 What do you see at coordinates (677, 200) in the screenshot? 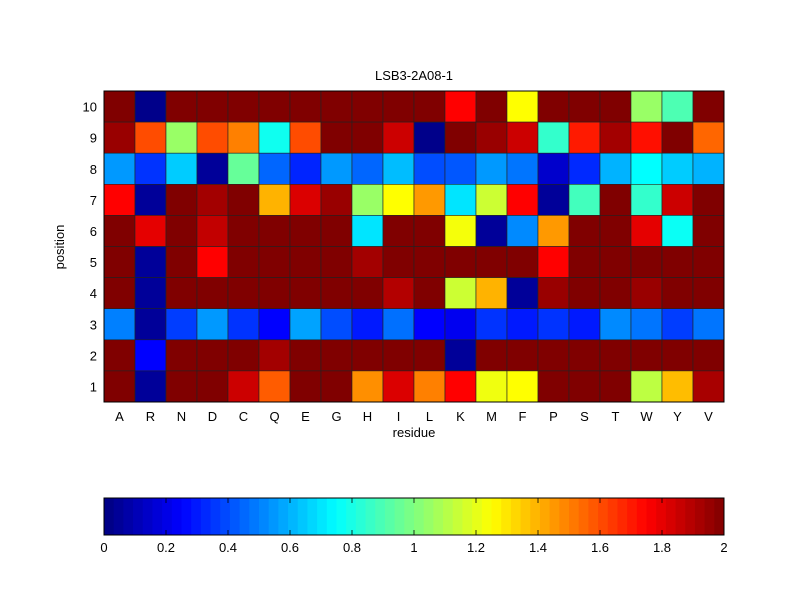
I see `heatmap-cell-7-Y` at bounding box center [677, 200].